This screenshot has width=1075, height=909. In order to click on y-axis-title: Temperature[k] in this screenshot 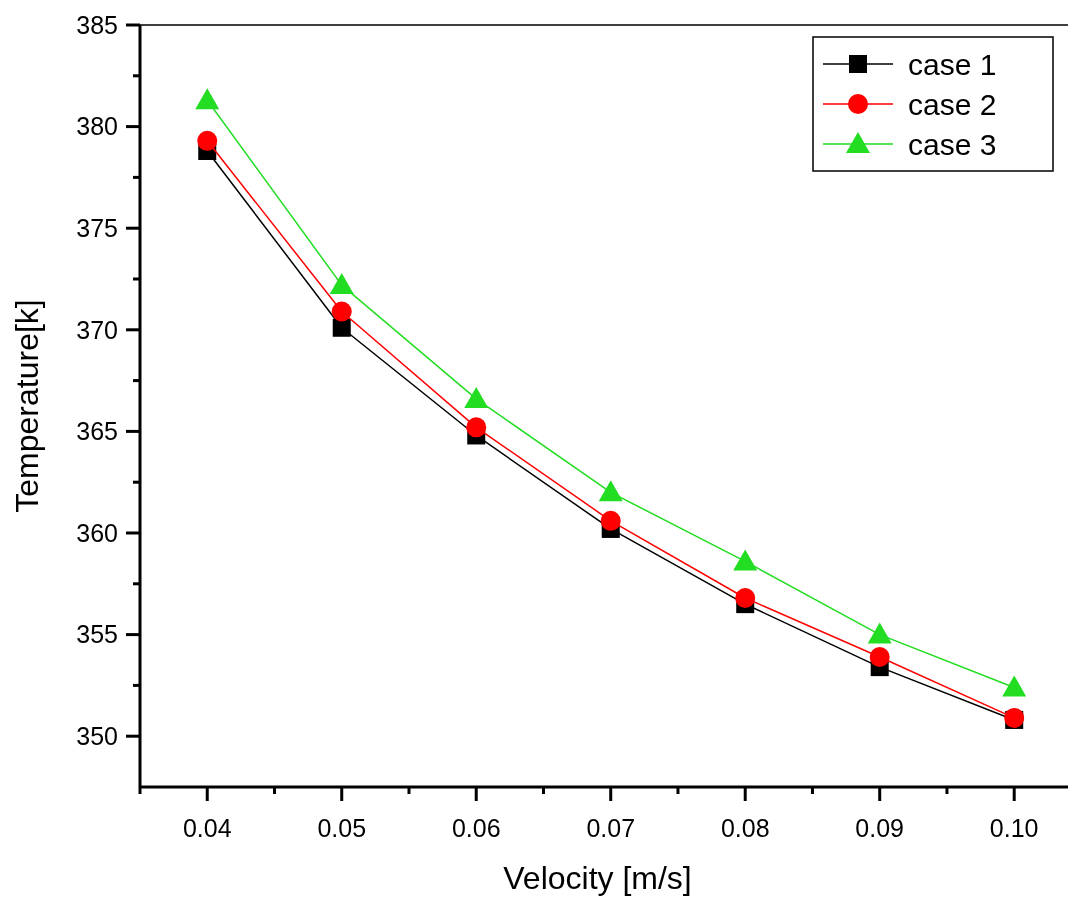, I will do `click(27, 406)`.